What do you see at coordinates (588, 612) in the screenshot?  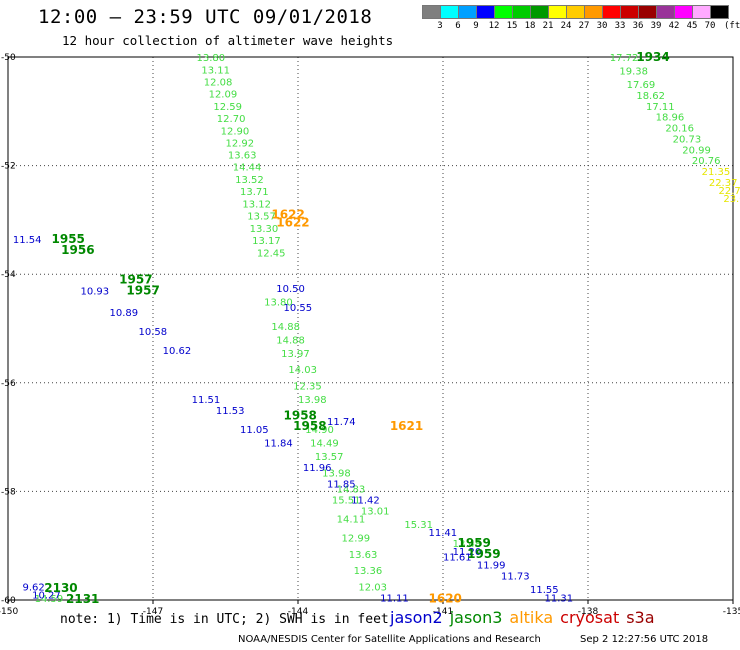 I see `x-tick-label: -138` at bounding box center [588, 612].